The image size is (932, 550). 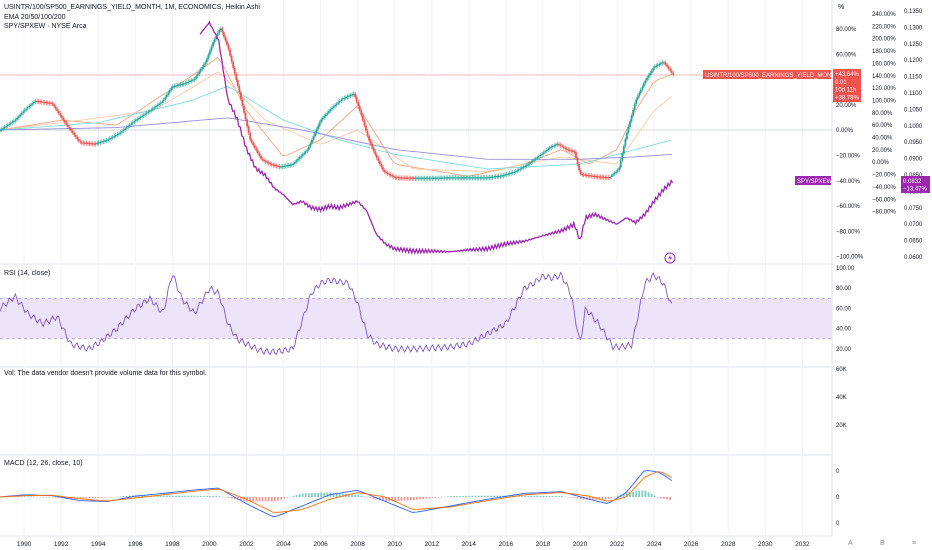 What do you see at coordinates (43, 463) in the screenshot?
I see `macd-legend: MACD (12, 26, close, 10)` at bounding box center [43, 463].